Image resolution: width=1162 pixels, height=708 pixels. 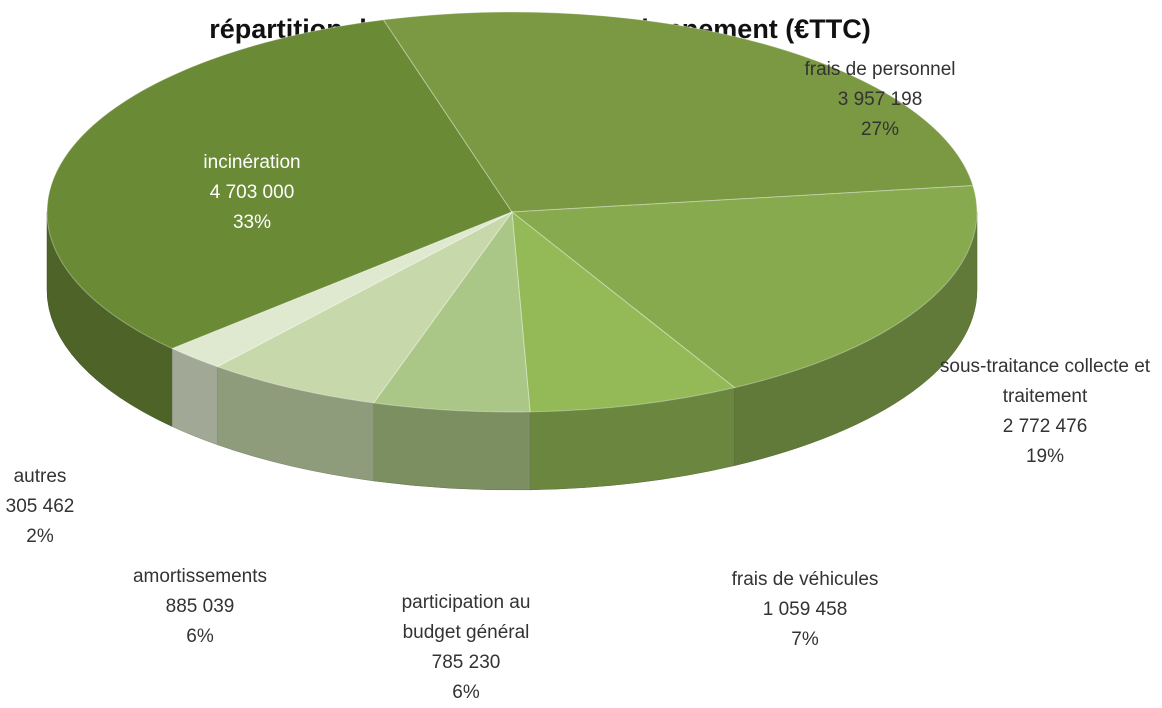 I want to click on data-label: frais de véhicules 1 059 458 7%, so click(x=805, y=610).